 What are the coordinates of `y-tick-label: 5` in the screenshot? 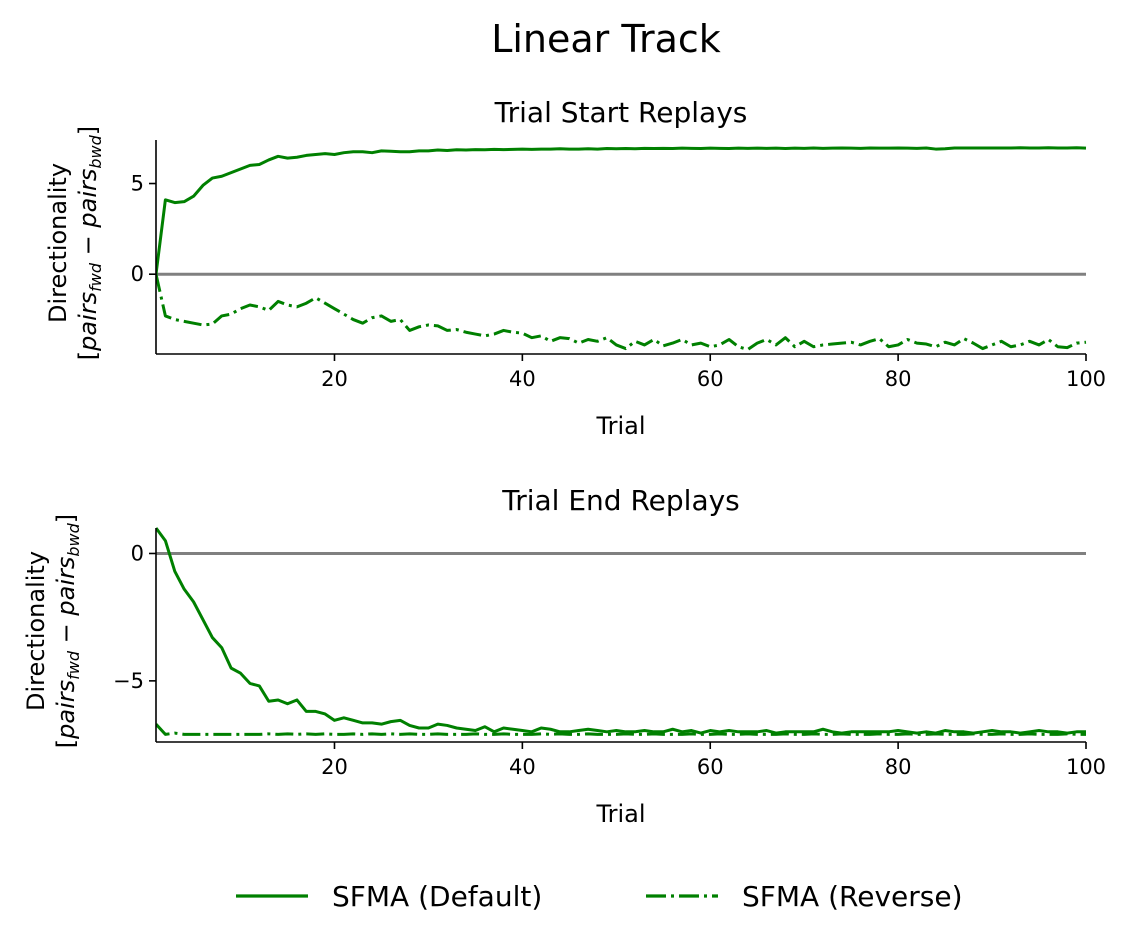 It's located at (137, 184).